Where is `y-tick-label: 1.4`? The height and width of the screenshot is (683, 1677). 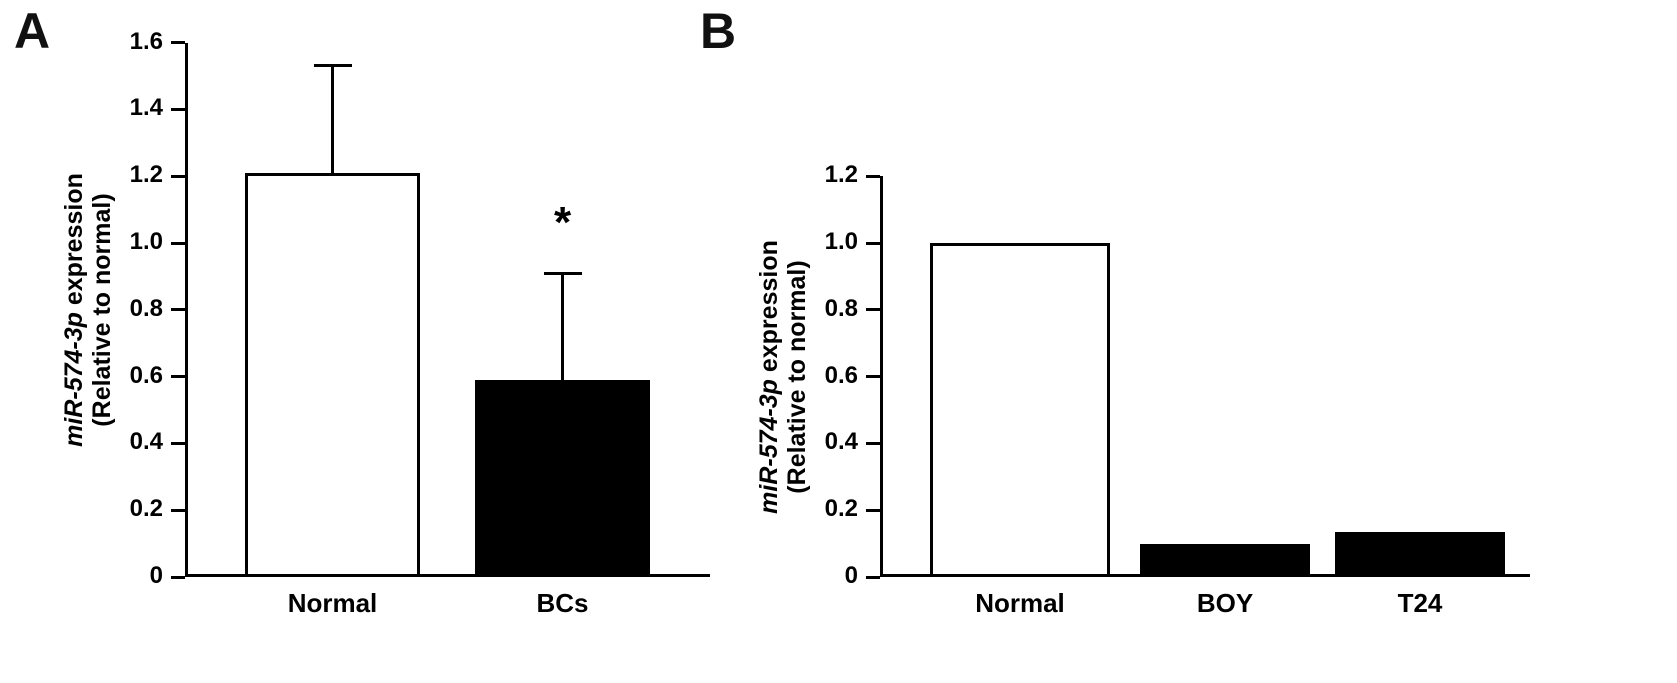 y-tick-label: 1.4 is located at coordinates (146, 108).